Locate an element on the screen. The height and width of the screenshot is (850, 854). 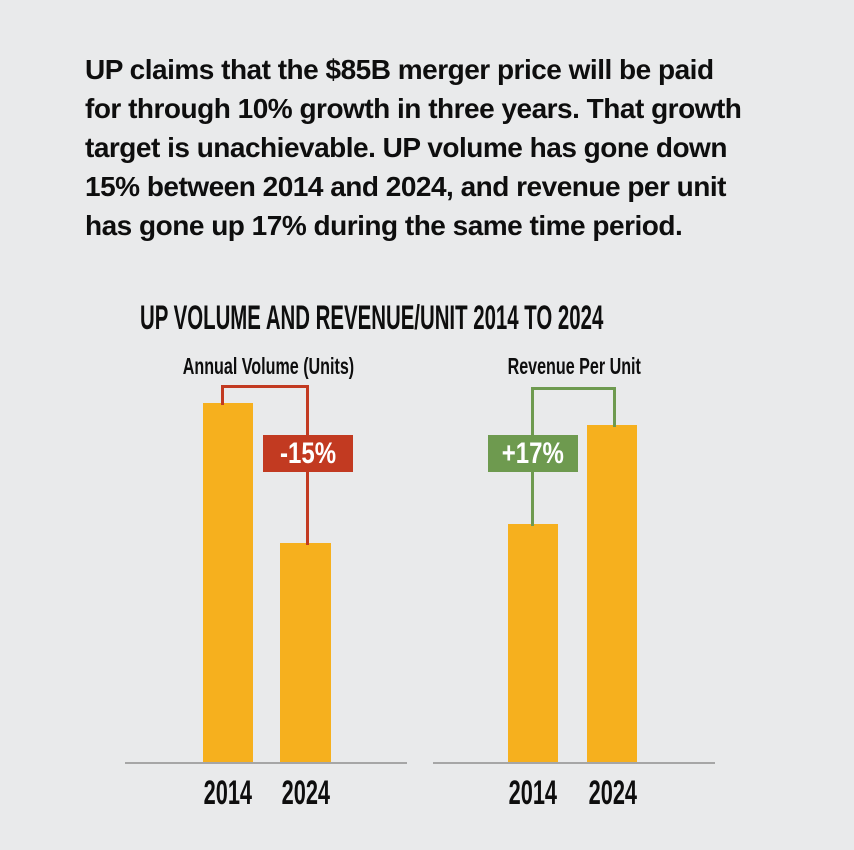
change-badge-revenue-label: +17% is located at coordinates (533, 453).